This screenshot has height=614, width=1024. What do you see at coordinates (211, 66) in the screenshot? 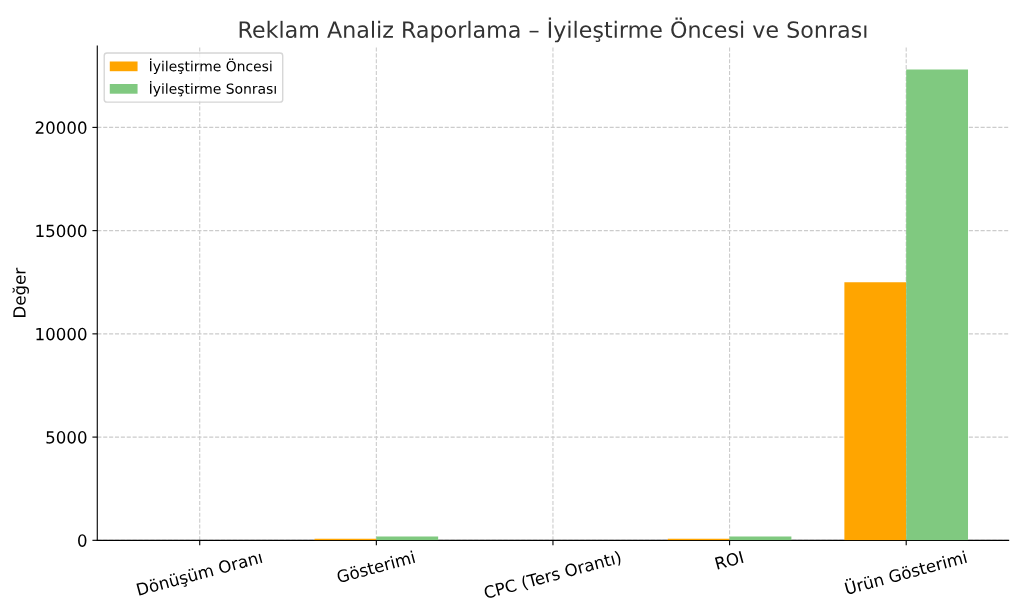
I see `legend-label: İyileştirme Öncesi` at bounding box center [211, 66].